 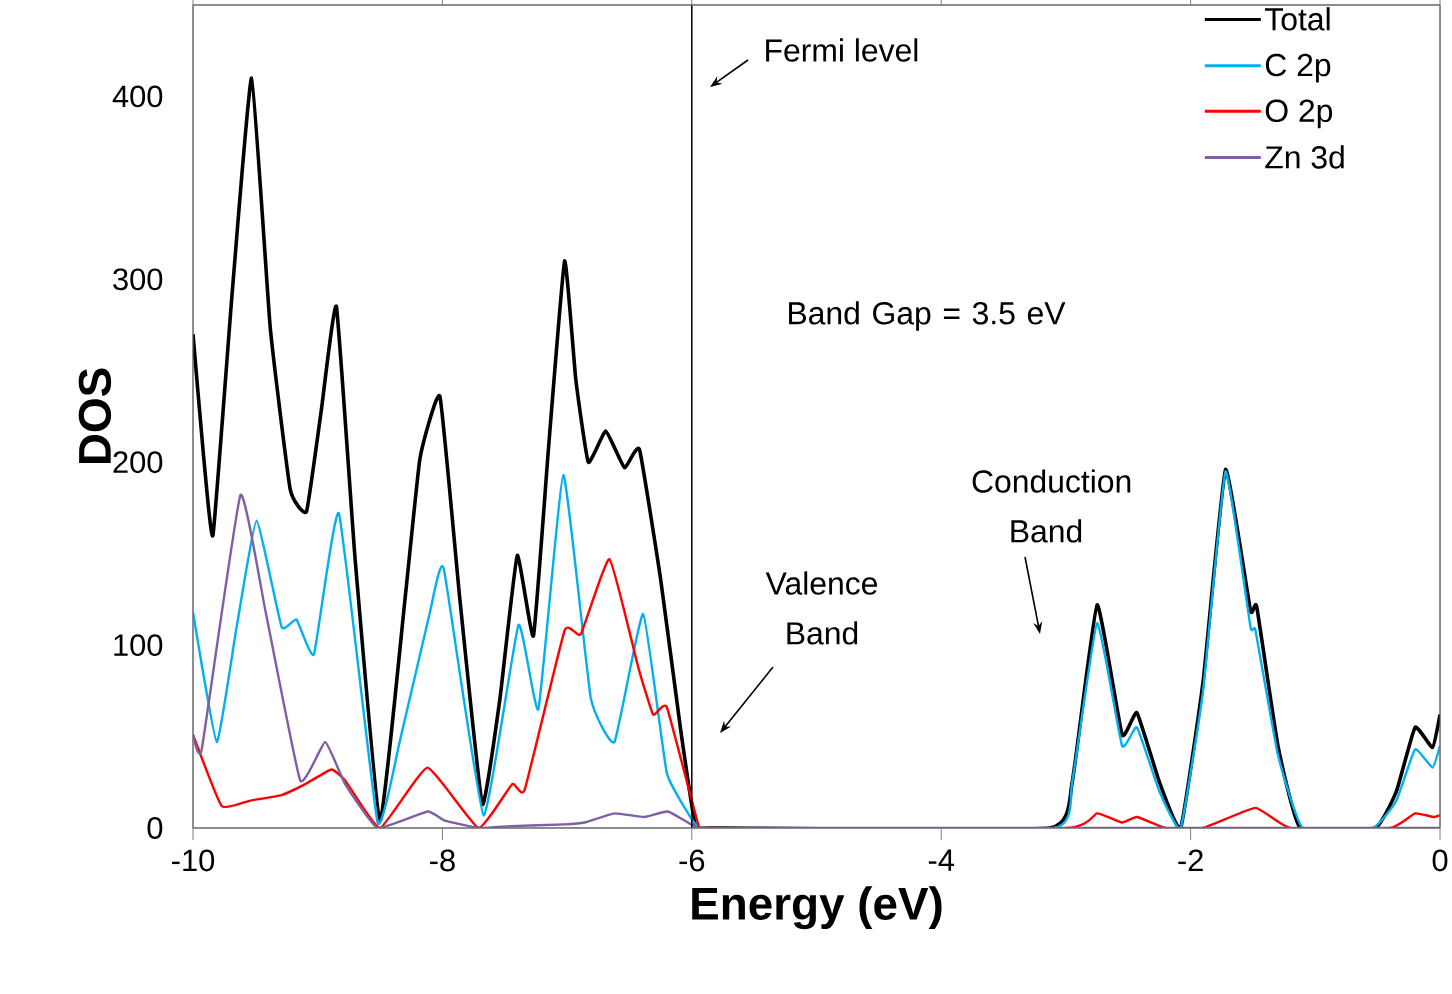 What do you see at coordinates (692, 860) in the screenshot?
I see `x-tick-label: -6` at bounding box center [692, 860].